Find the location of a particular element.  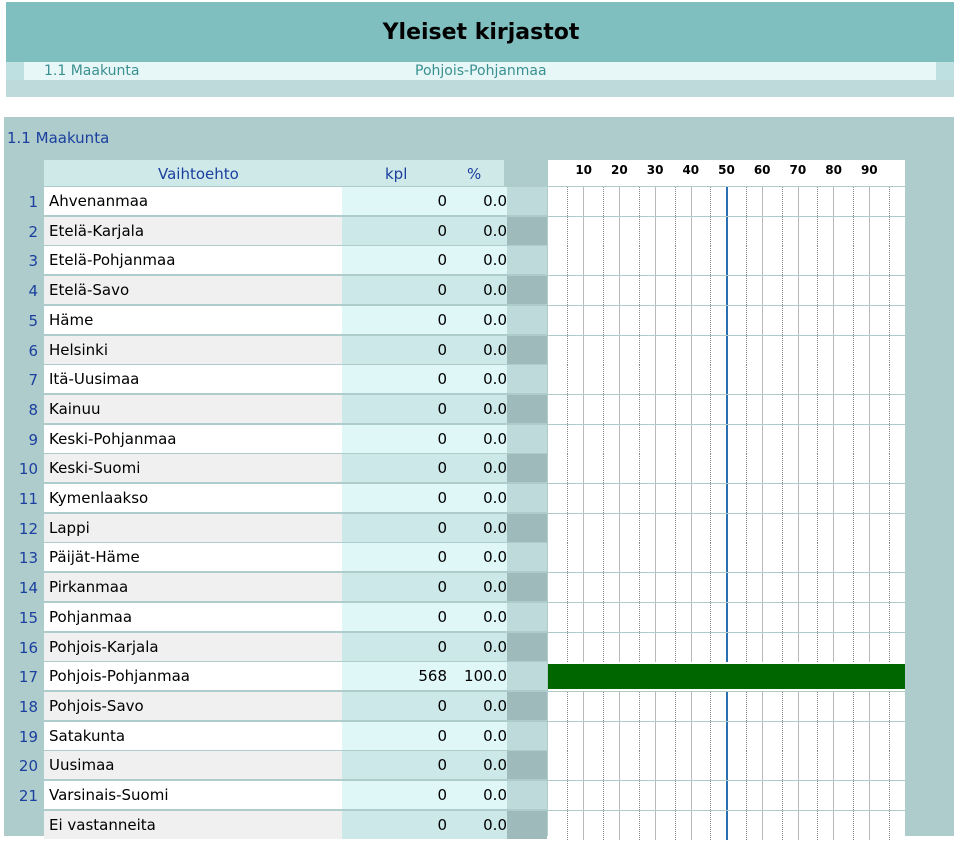

row-number: 19 is located at coordinates (28, 736).